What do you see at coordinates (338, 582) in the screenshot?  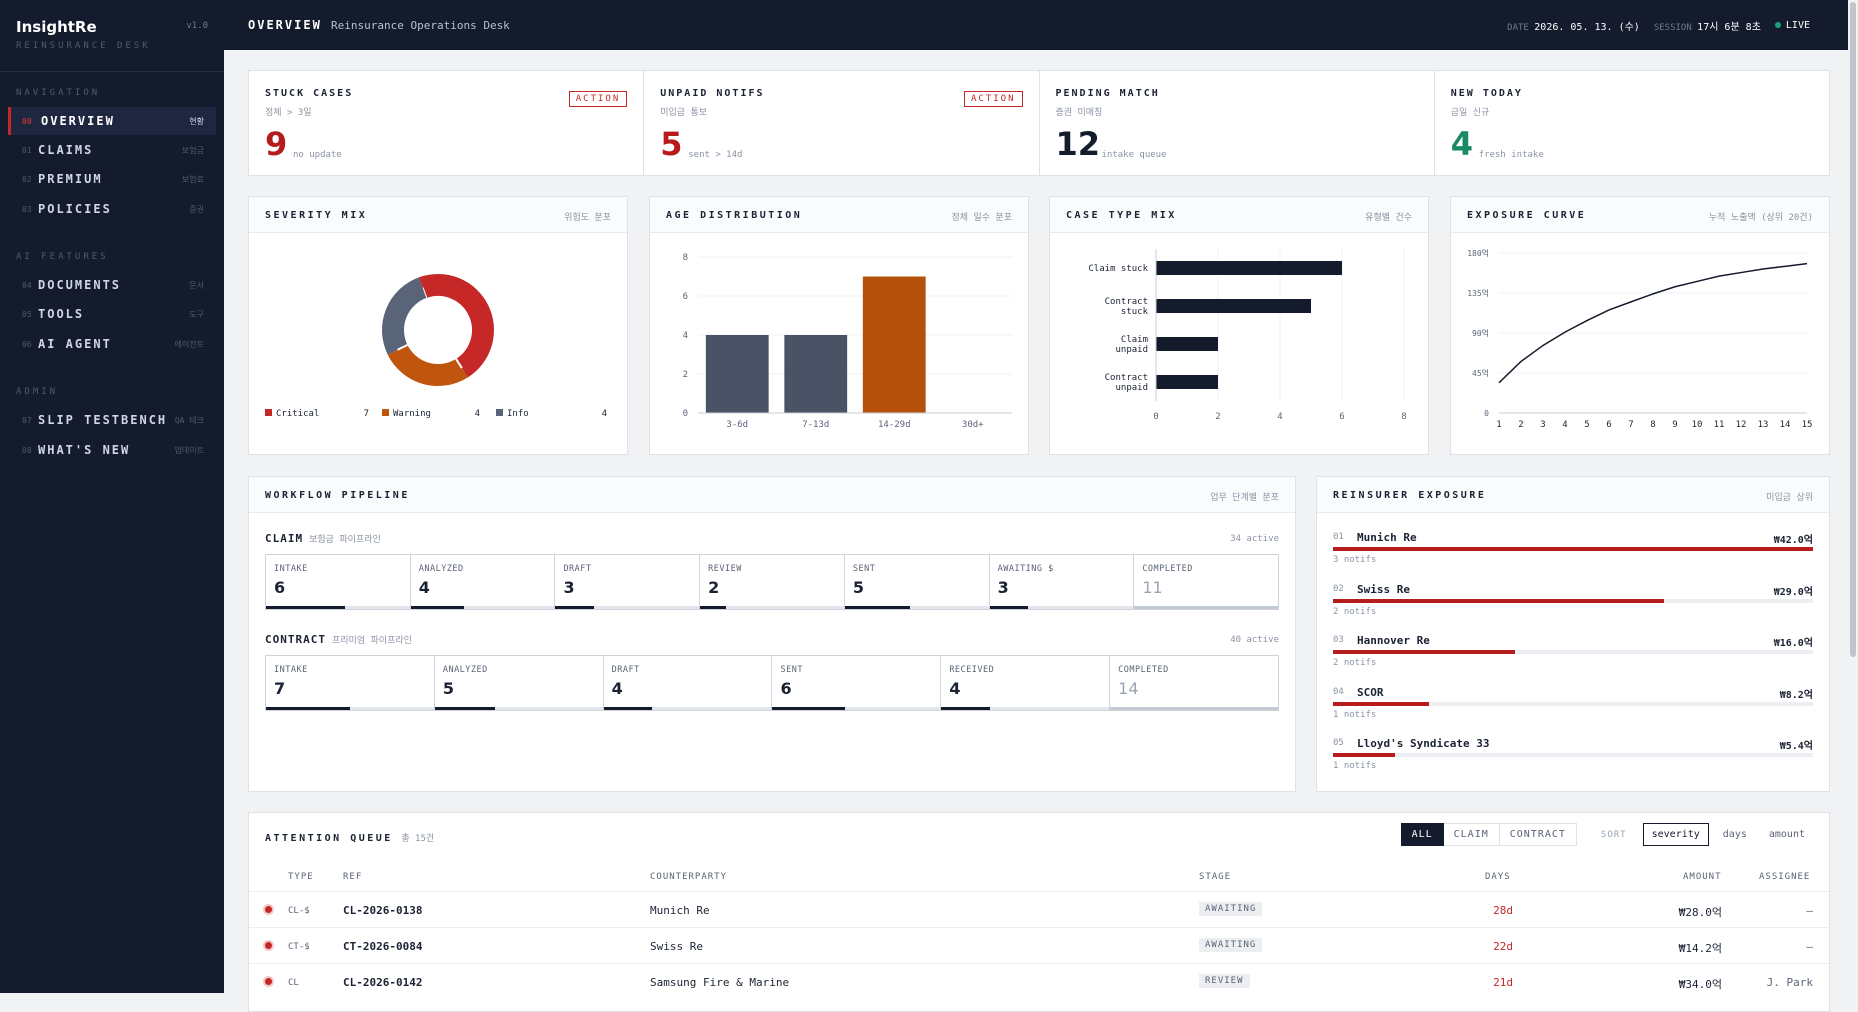 I see `stage-intake: INTAKE 6` at bounding box center [338, 582].